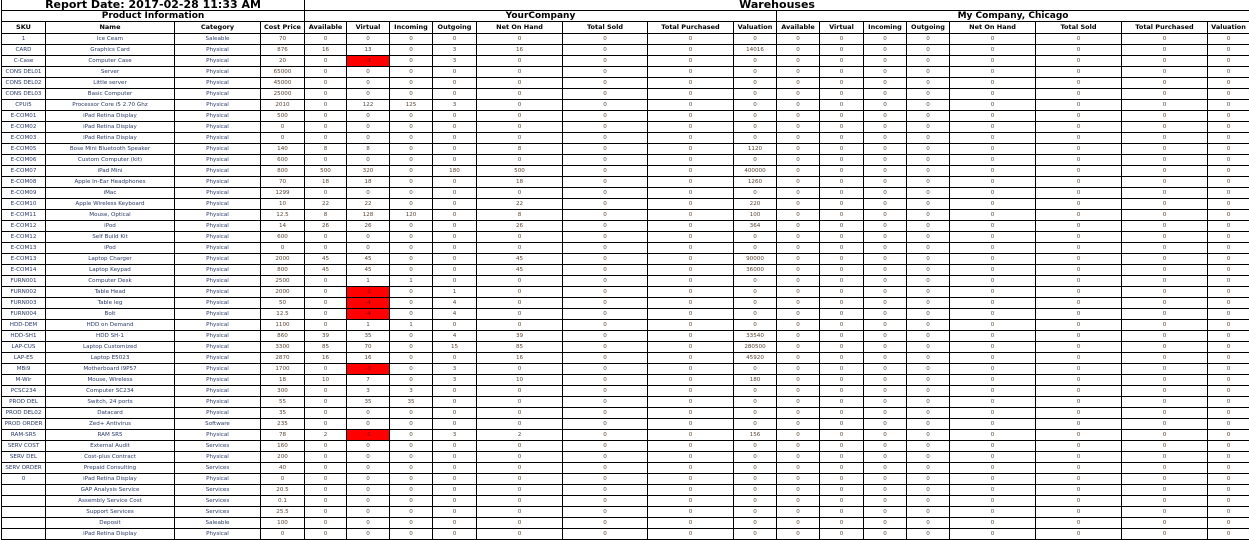 The height and width of the screenshot is (540, 1249). Describe the element at coordinates (283, 226) in the screenshot. I see `cell-cost-price: 14` at that location.